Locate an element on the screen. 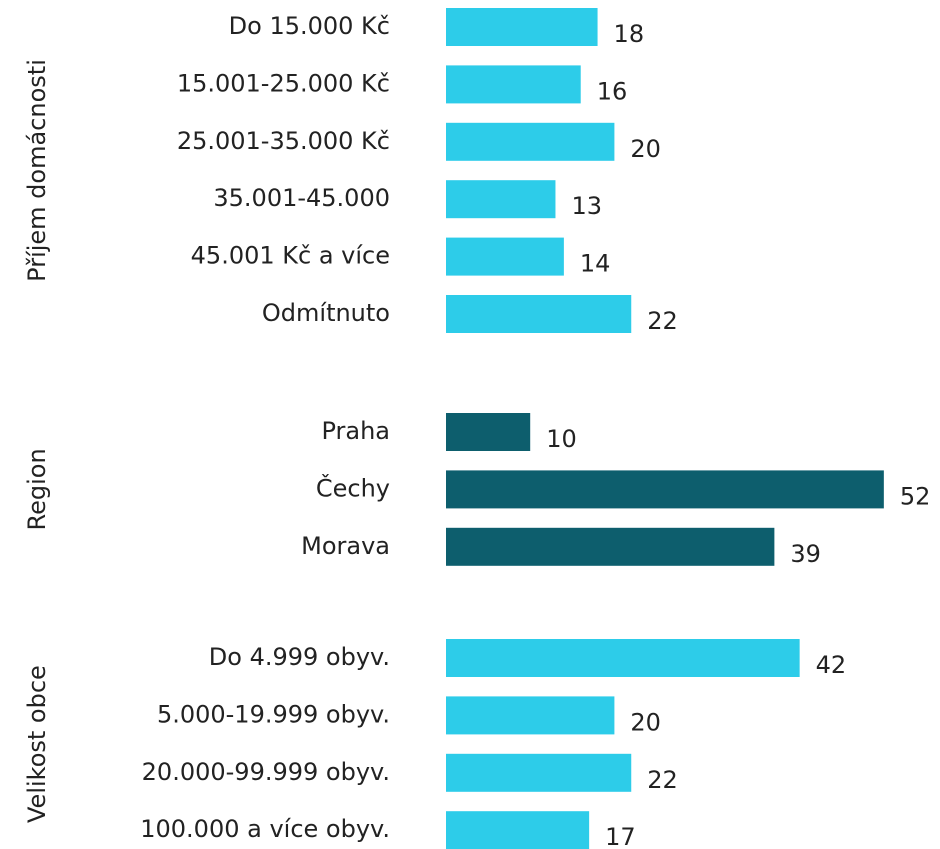  group-label: Velikost obce is located at coordinates (37, 744).